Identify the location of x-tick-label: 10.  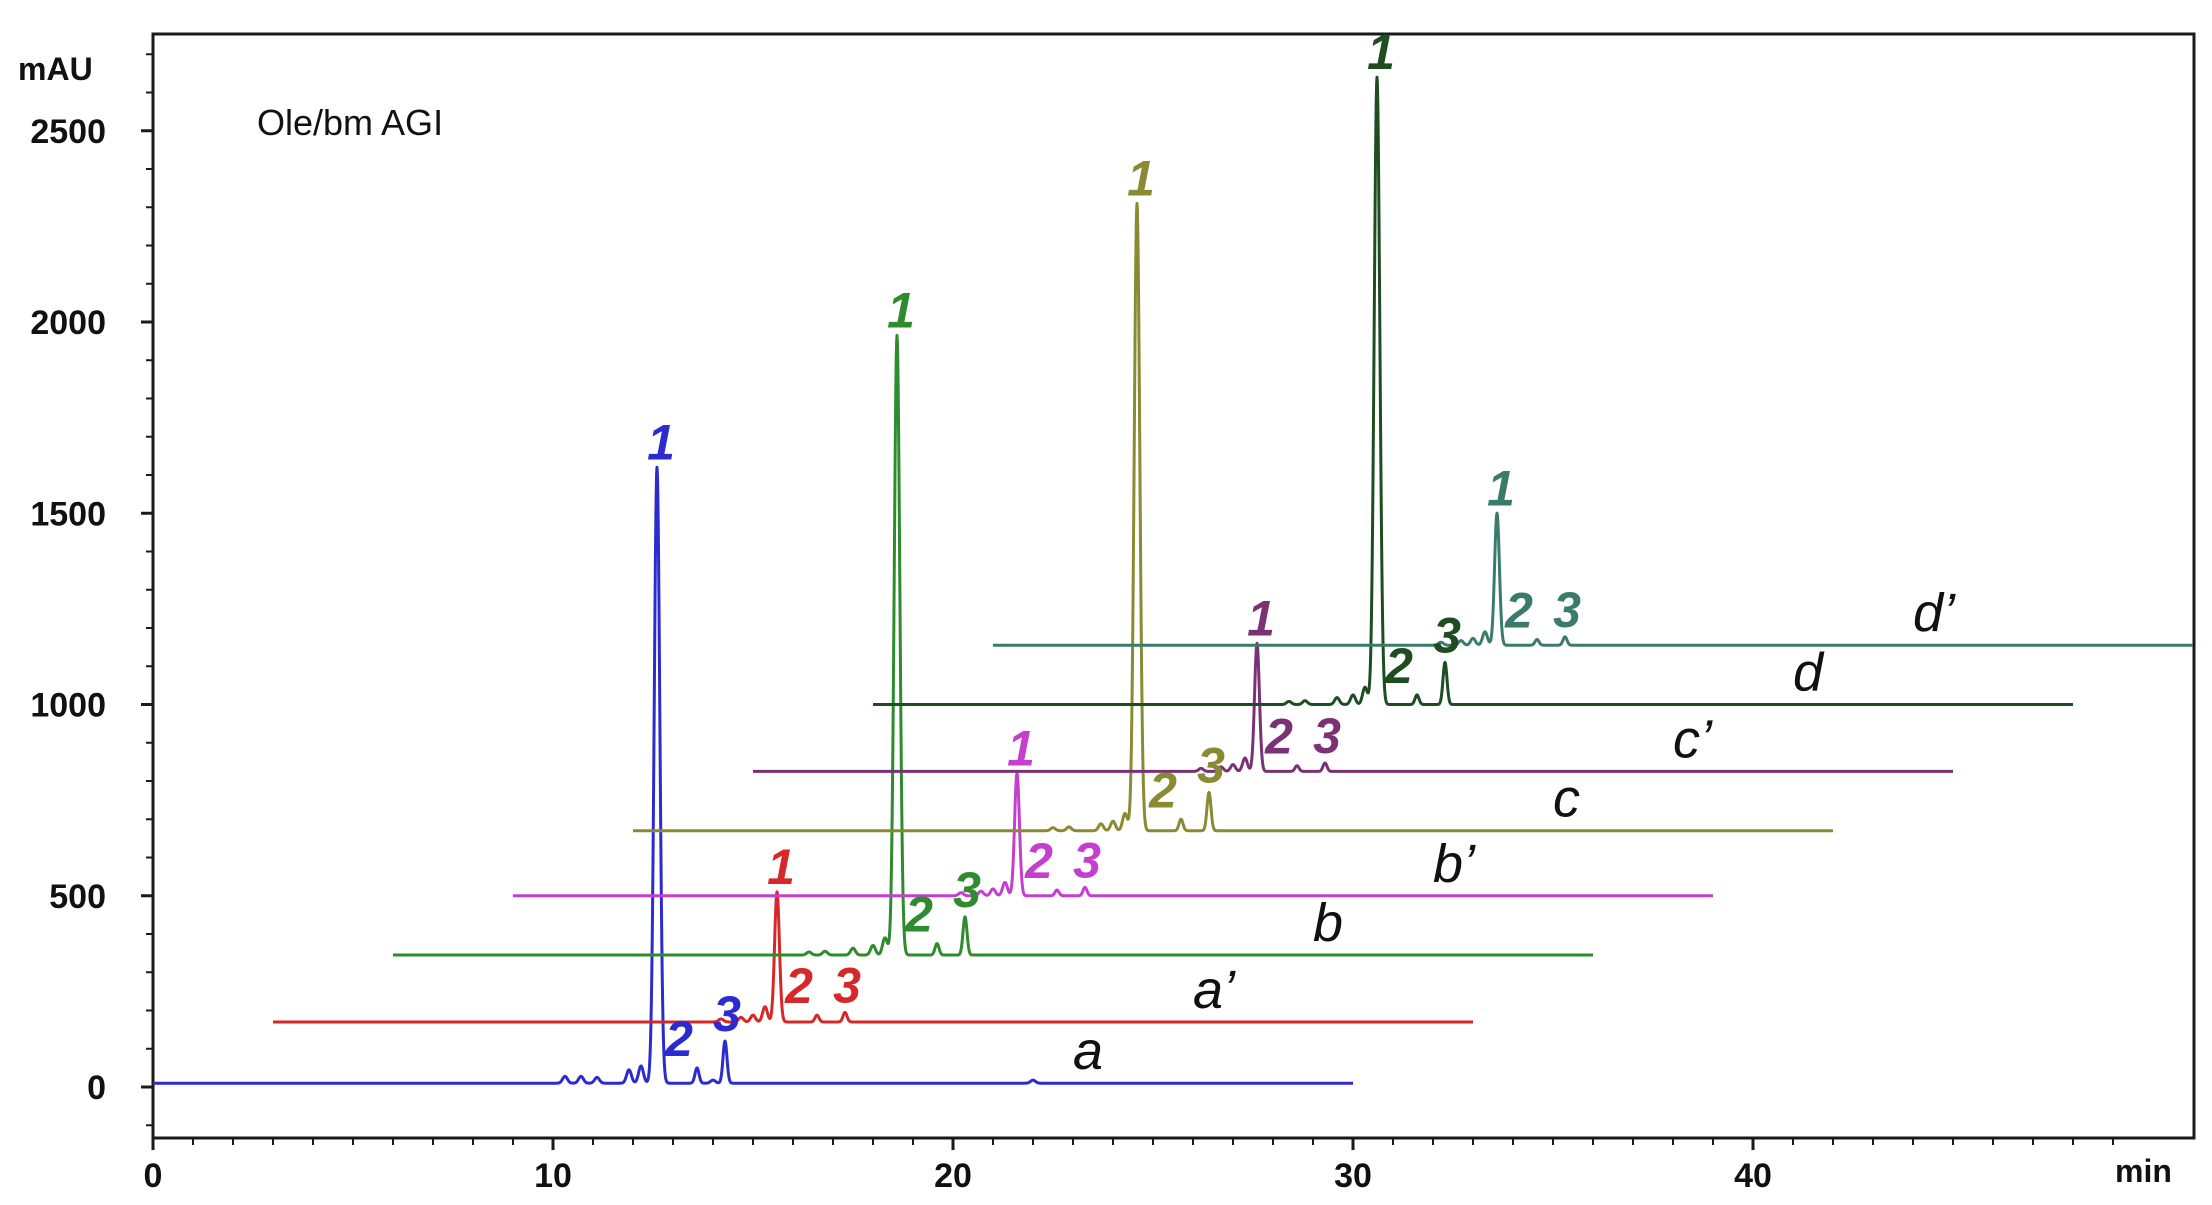
(553, 1176).